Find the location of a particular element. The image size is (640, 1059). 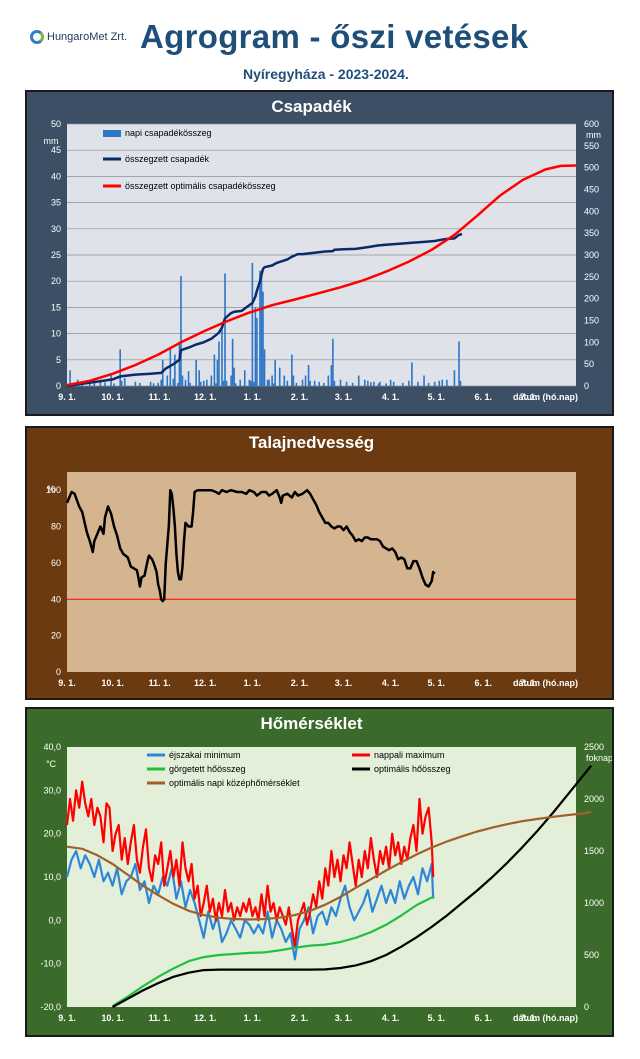

y-tick-label: 40 is located at coordinates (56, 599).